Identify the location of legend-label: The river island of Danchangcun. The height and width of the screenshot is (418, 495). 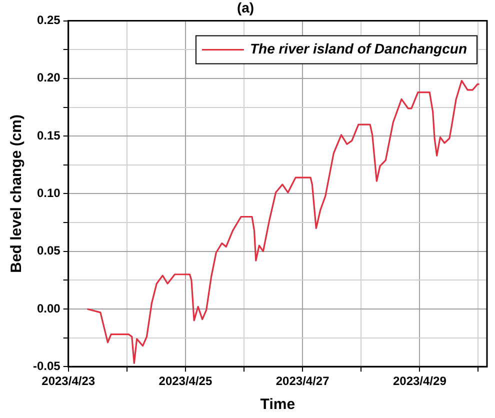
(359, 48).